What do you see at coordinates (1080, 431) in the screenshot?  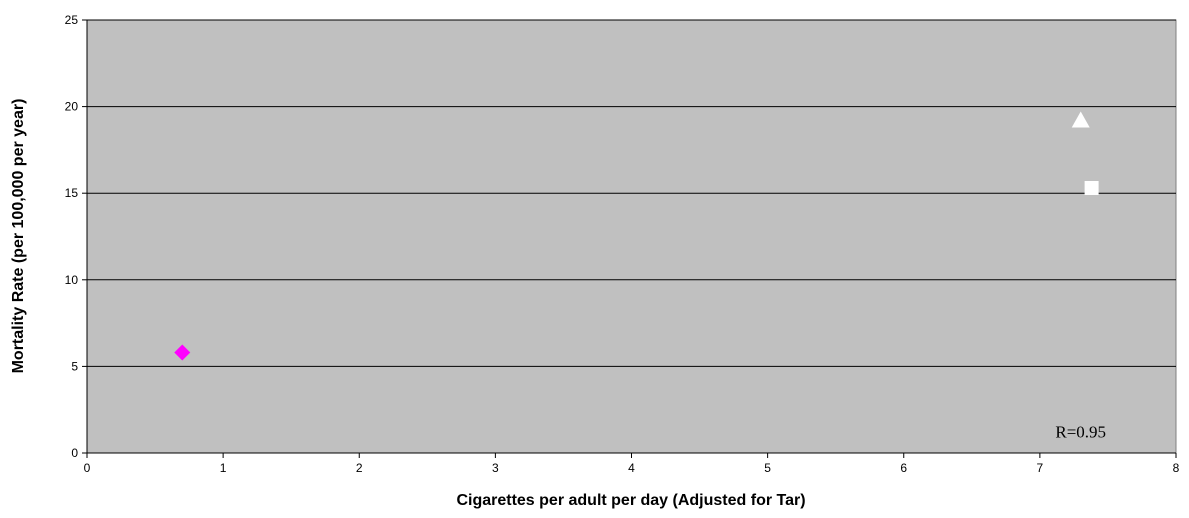 I see `correlation-annotation: R=0.95` at bounding box center [1080, 431].